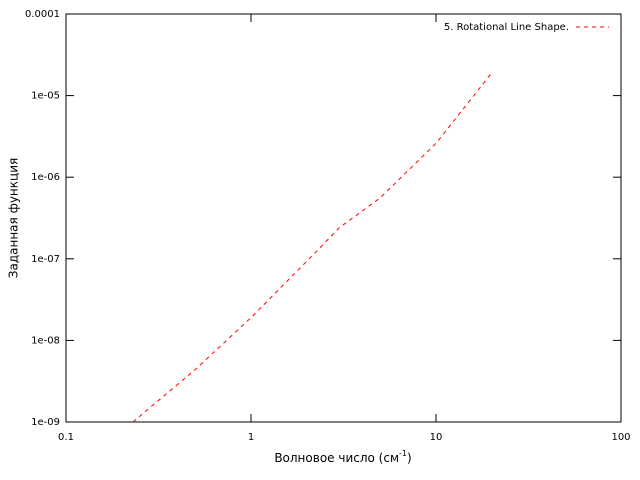  I want to click on y-tick-label: 1e-09, so click(45, 422).